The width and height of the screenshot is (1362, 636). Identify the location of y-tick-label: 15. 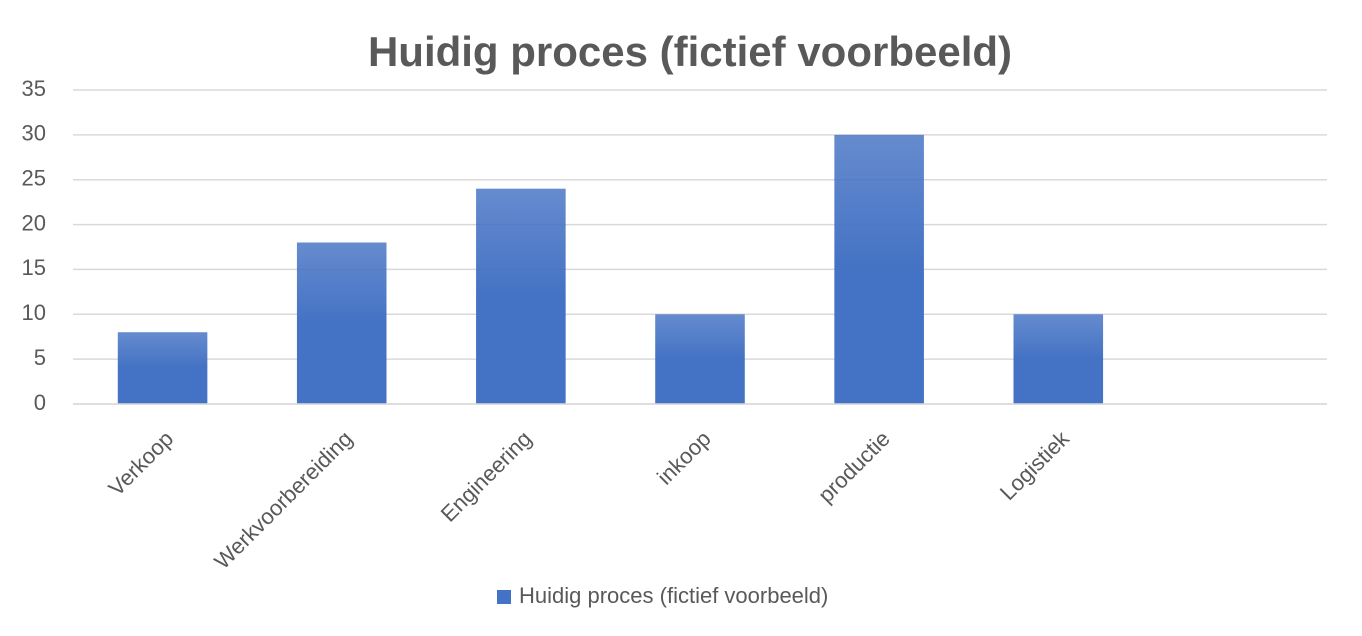
(34, 267).